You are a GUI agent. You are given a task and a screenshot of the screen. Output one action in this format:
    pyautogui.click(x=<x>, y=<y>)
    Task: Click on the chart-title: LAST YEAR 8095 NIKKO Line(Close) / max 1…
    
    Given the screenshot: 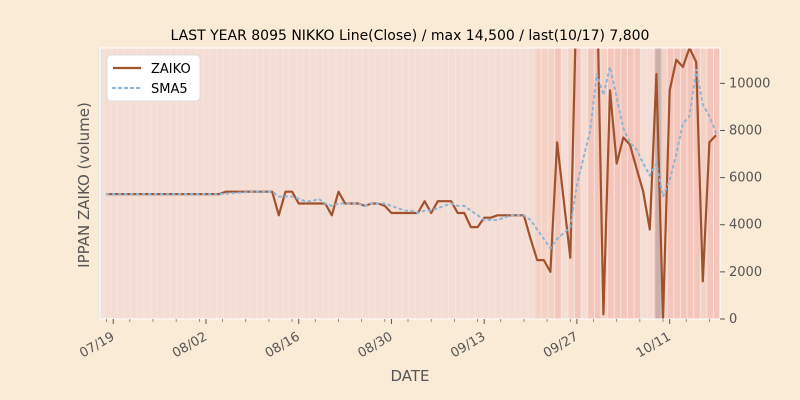 What is the action you would take?
    pyautogui.click(x=410, y=36)
    